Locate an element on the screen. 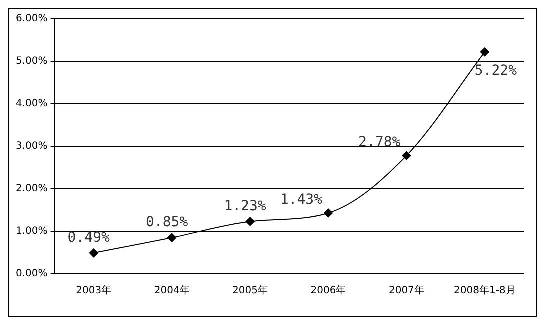 The image size is (545, 325). x-tick-label: 2008年1-8月 is located at coordinates (485, 290).